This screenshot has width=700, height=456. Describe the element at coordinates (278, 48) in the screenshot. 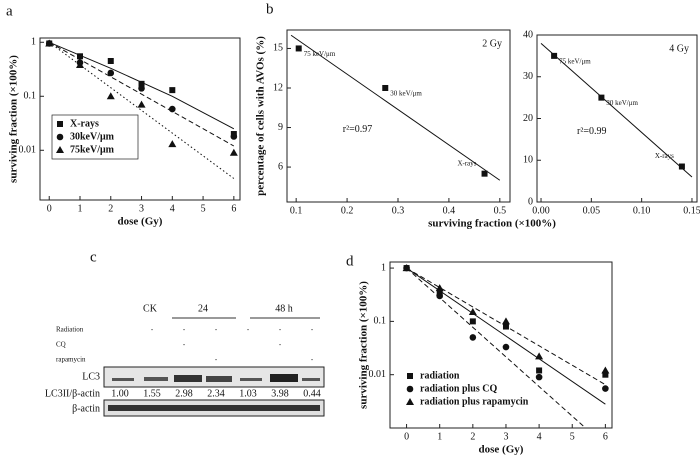

I see `y-tick-label: 15` at that location.